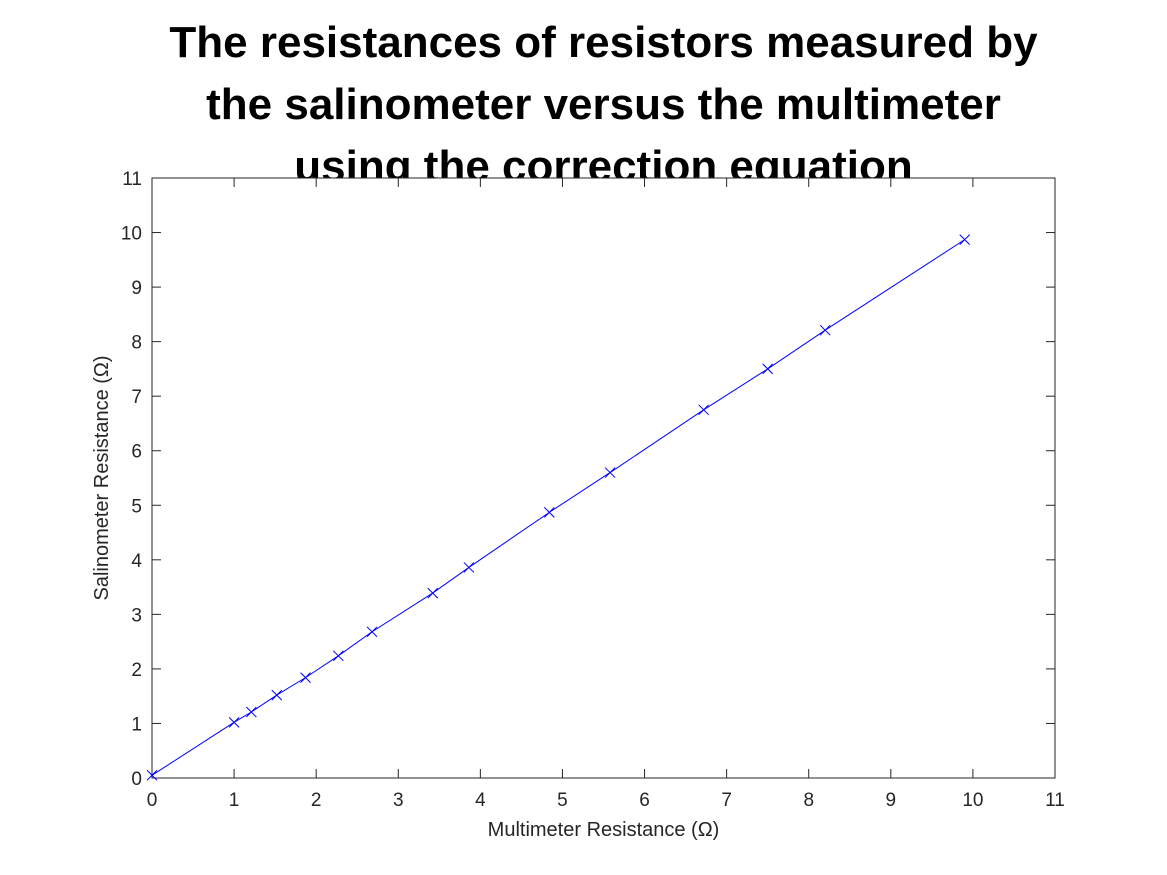 The image size is (1167, 875). Describe the element at coordinates (136, 615) in the screenshot. I see `y-tick-label: 3` at that location.